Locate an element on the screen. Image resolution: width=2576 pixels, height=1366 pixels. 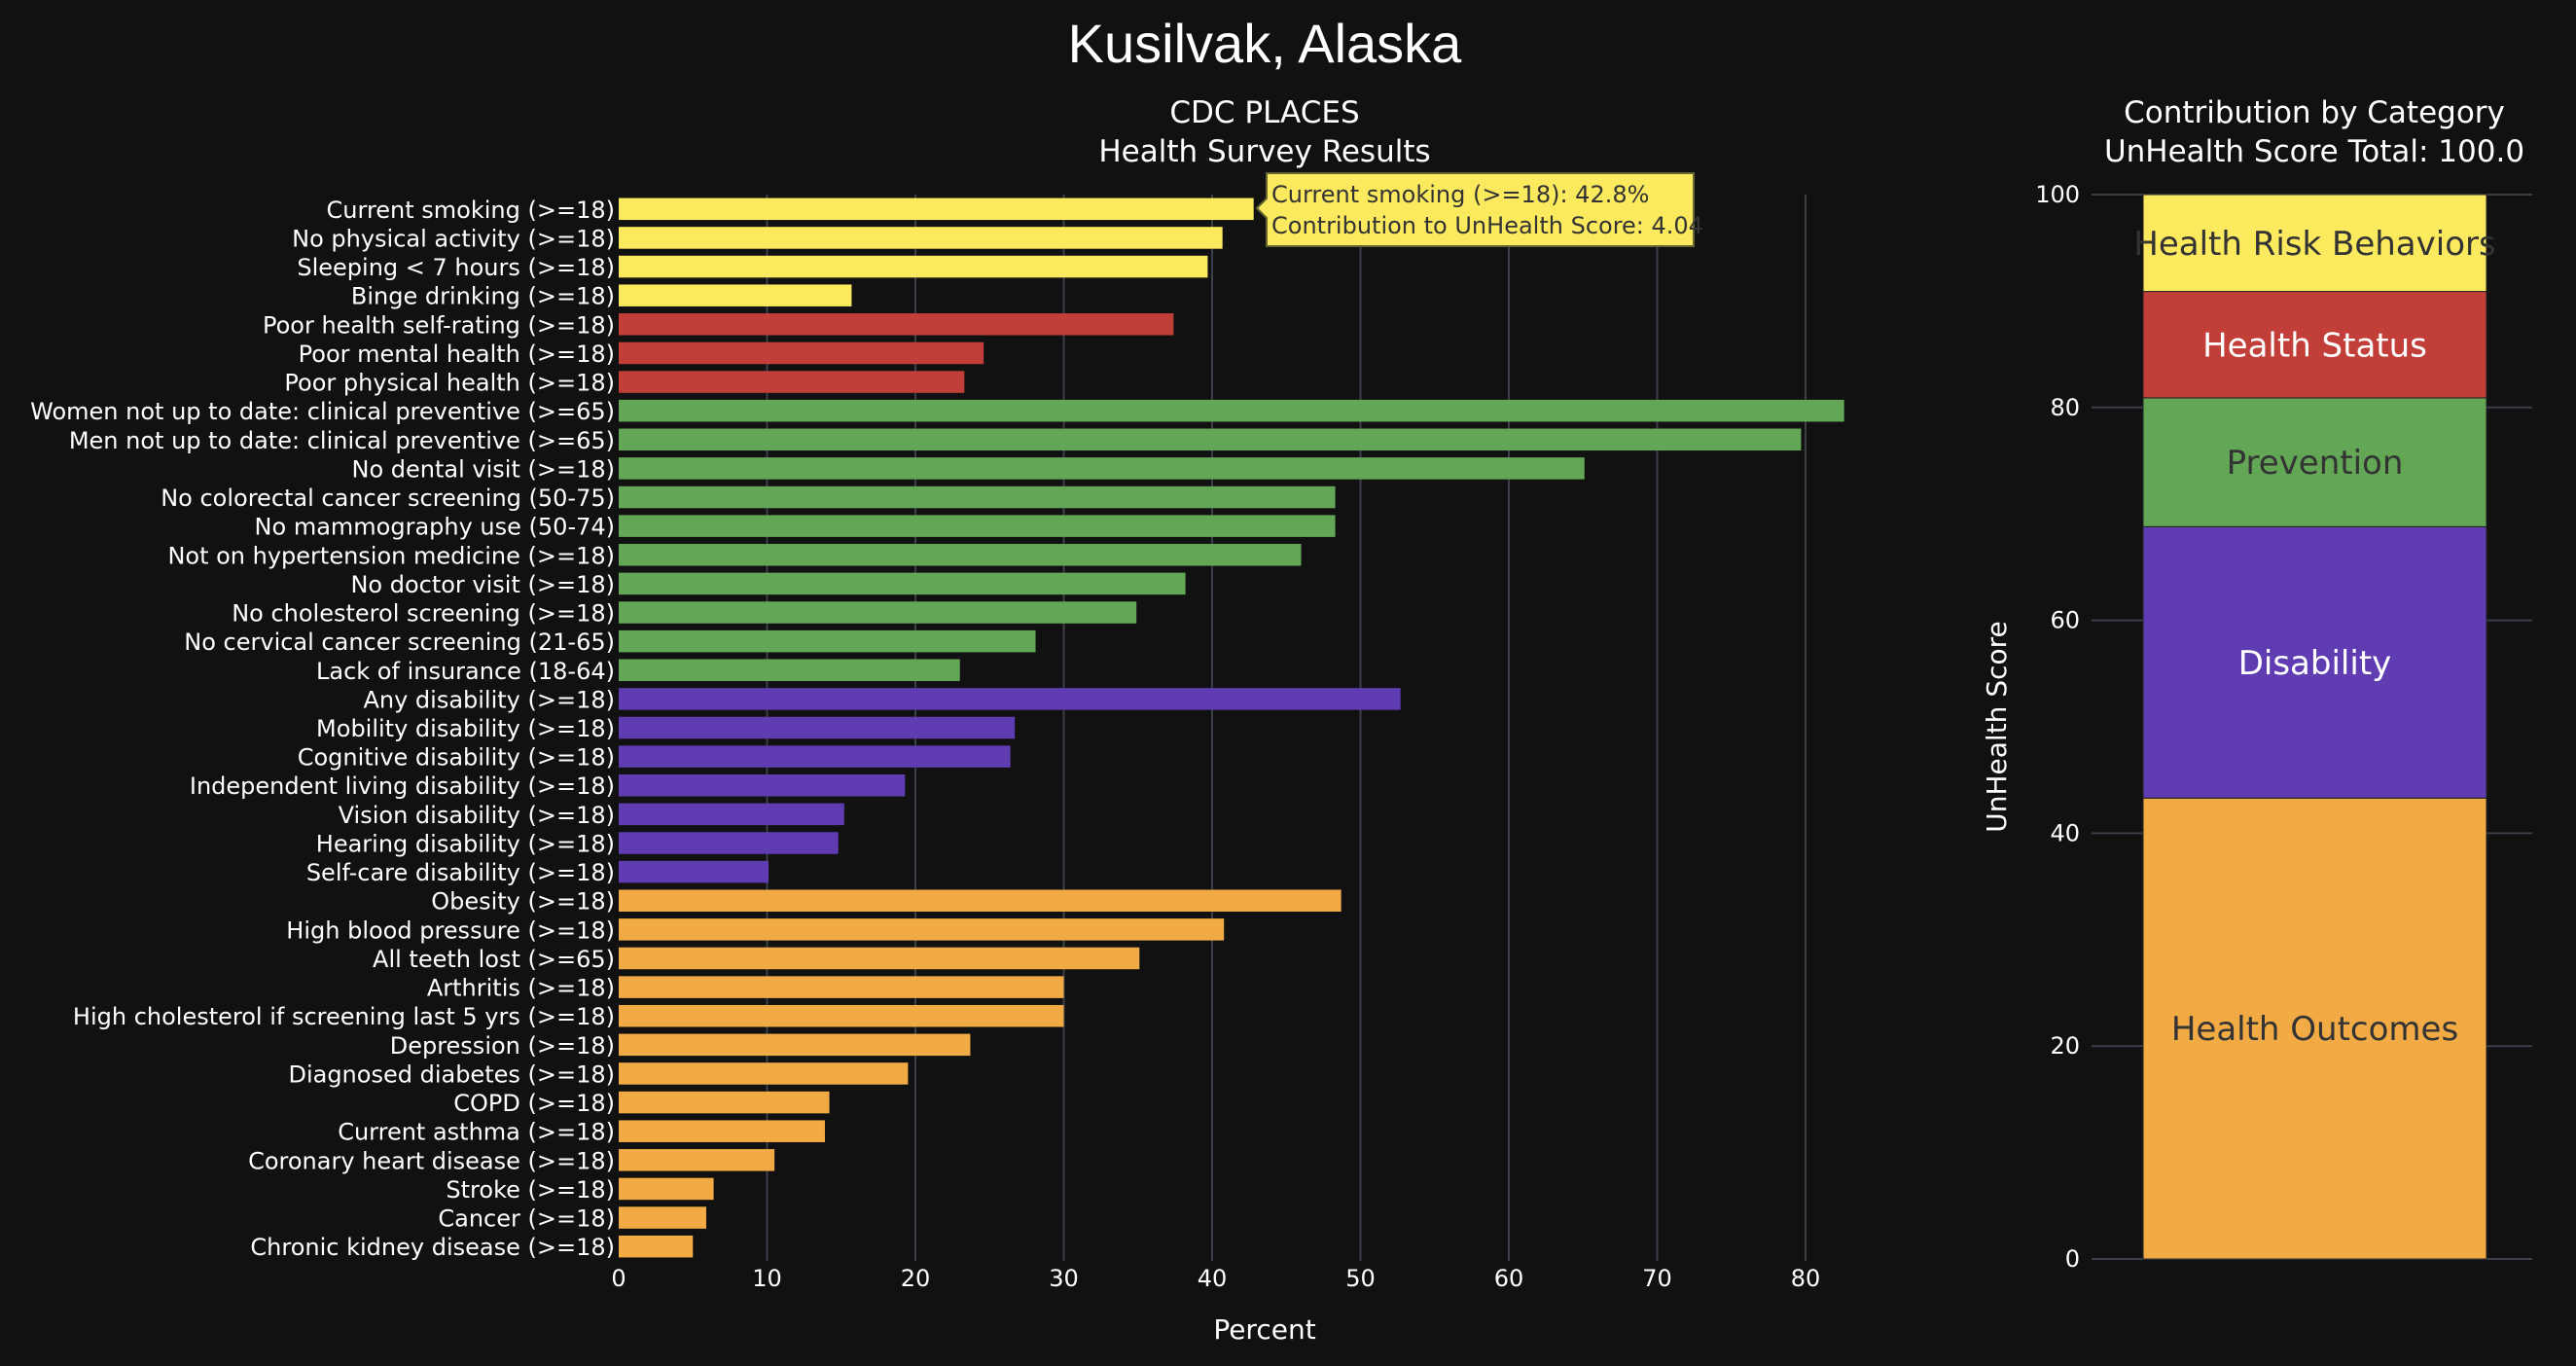
tooltip-box is located at coordinates (1475, 209).